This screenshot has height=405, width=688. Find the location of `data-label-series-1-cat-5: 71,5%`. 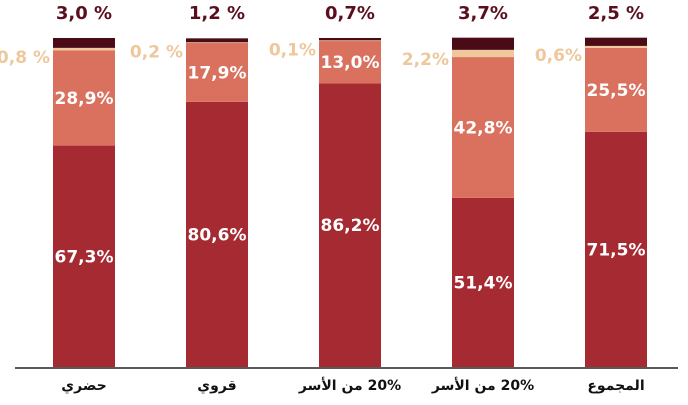

data-label-series-1-cat-5: 71,5% is located at coordinates (616, 250).